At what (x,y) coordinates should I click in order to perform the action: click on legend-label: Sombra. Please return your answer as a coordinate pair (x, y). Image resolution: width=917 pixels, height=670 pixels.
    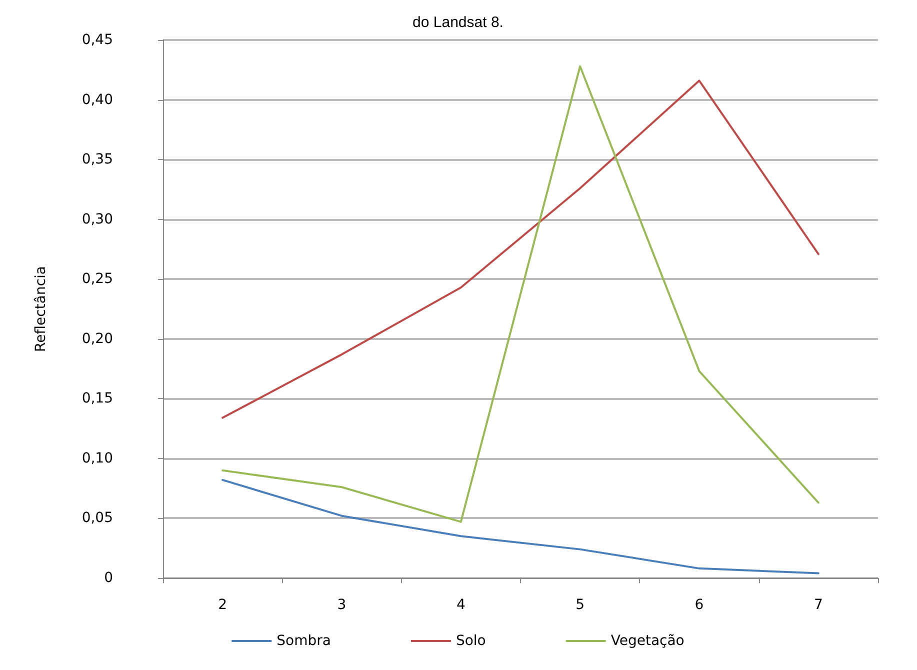
    Looking at the image, I should click on (303, 641).